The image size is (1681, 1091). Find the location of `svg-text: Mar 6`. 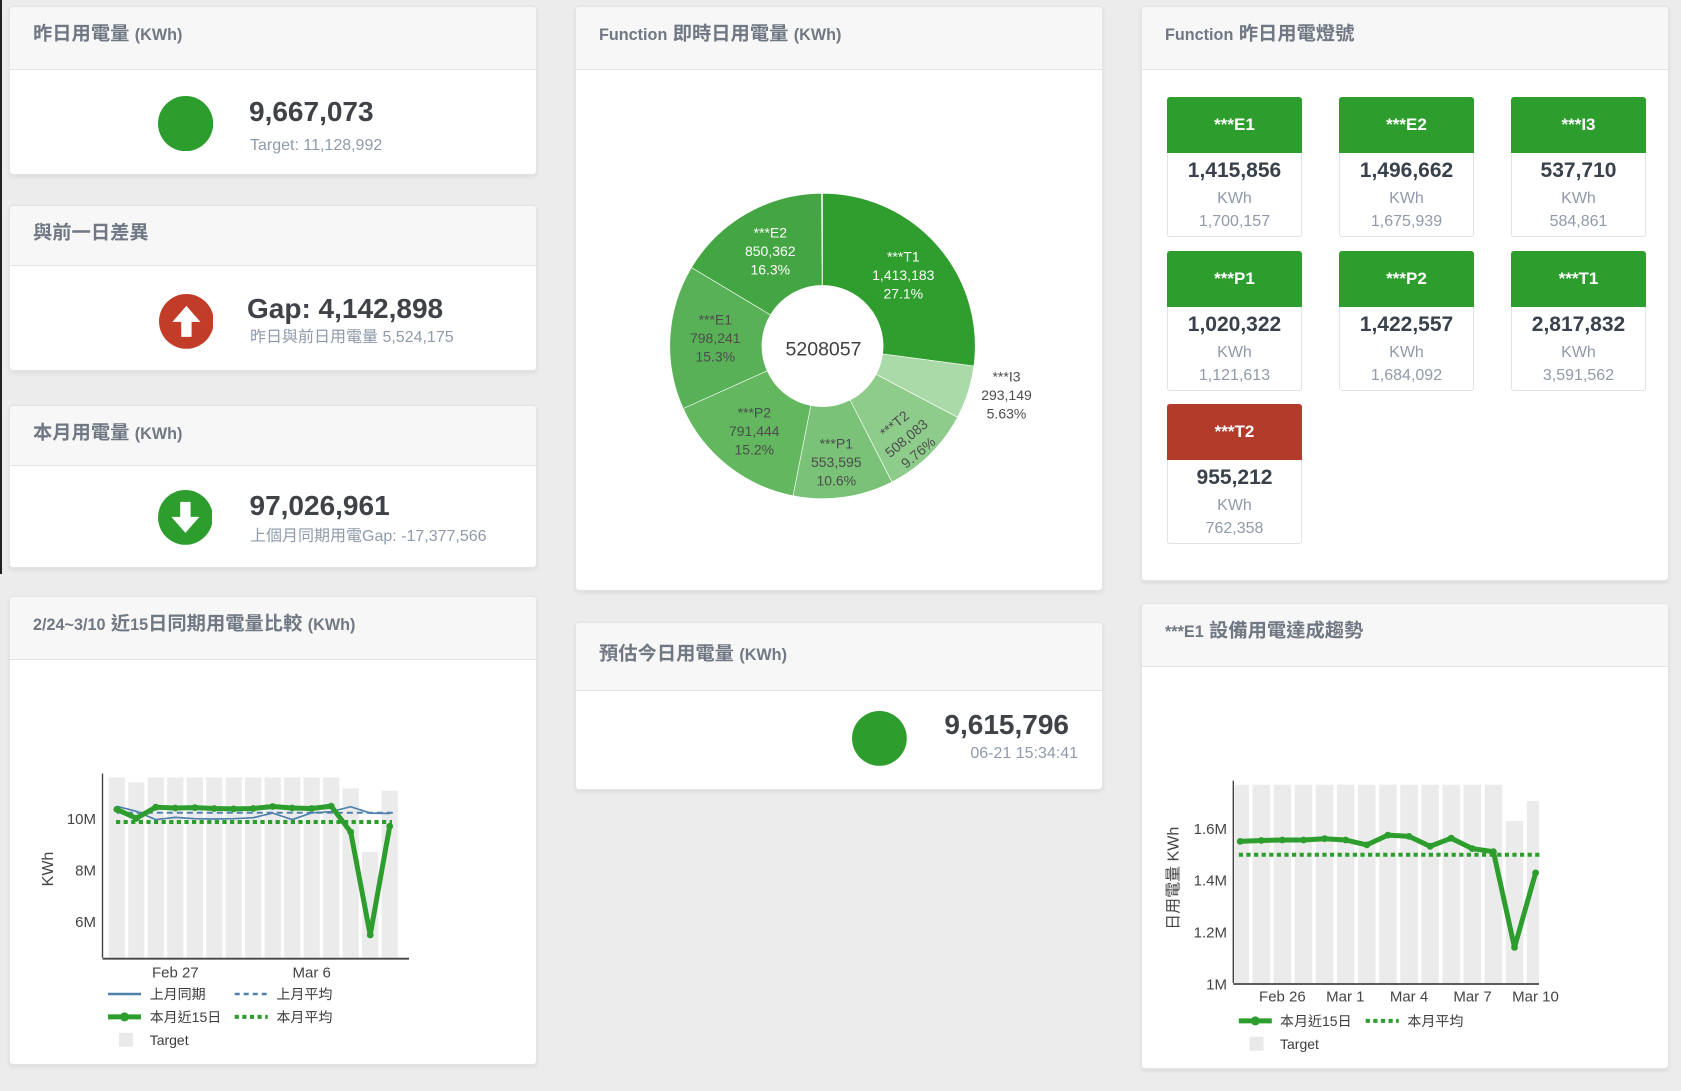

svg-text: Mar 6 is located at coordinates (312, 973).